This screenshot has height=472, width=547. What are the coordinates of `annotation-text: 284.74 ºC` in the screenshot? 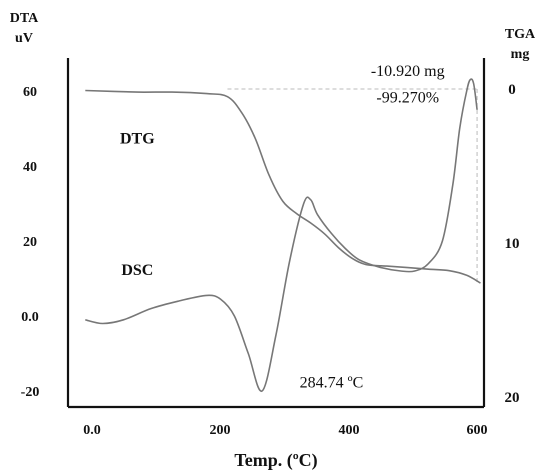 It's located at (332, 382).